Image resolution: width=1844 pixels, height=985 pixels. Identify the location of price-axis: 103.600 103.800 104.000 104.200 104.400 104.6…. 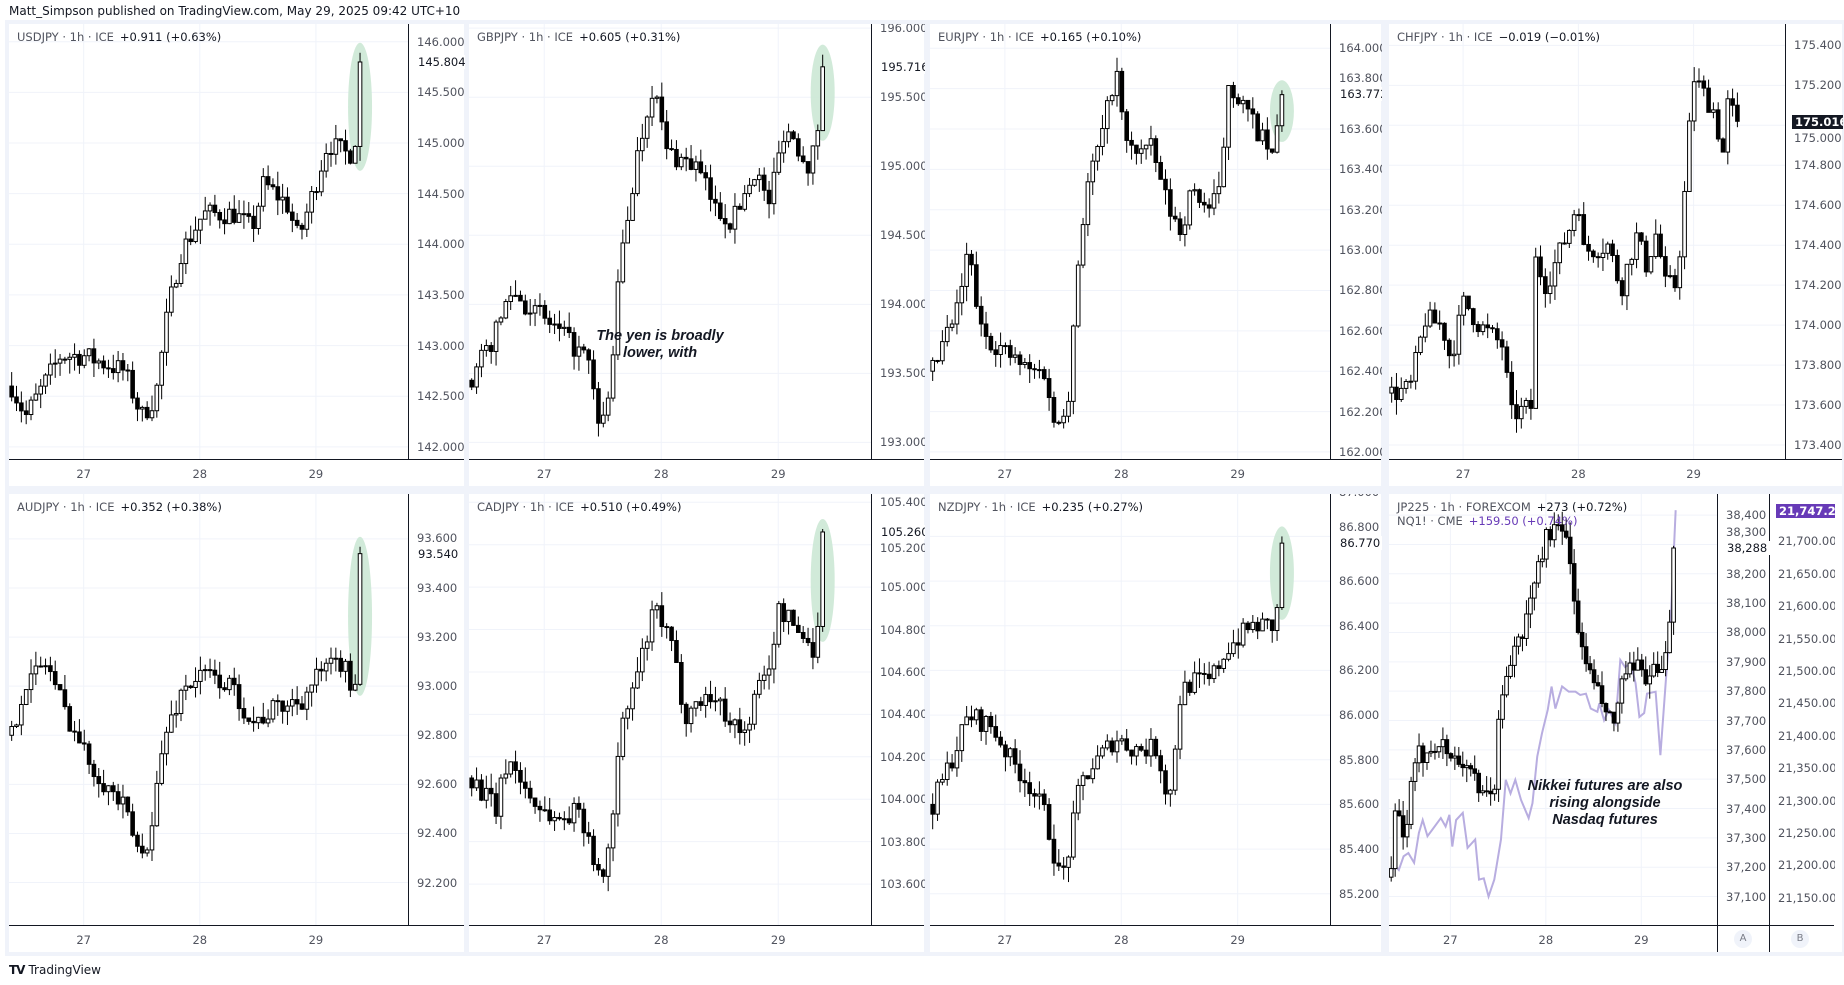
(898, 709).